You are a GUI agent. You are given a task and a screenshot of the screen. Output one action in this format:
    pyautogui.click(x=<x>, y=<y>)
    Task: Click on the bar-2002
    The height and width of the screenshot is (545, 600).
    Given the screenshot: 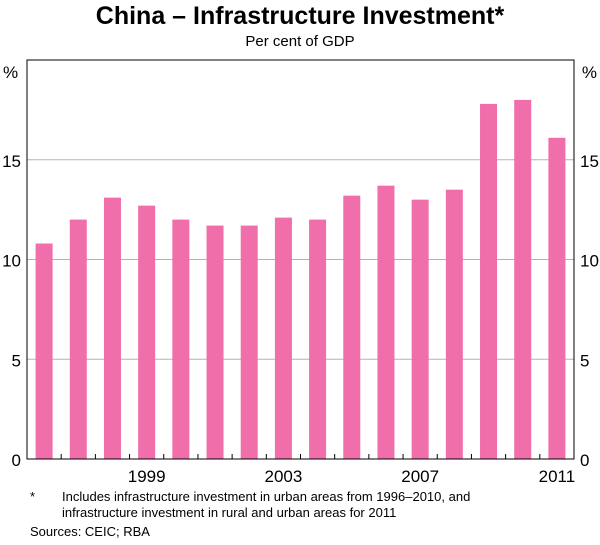 What is the action you would take?
    pyautogui.click(x=249, y=342)
    